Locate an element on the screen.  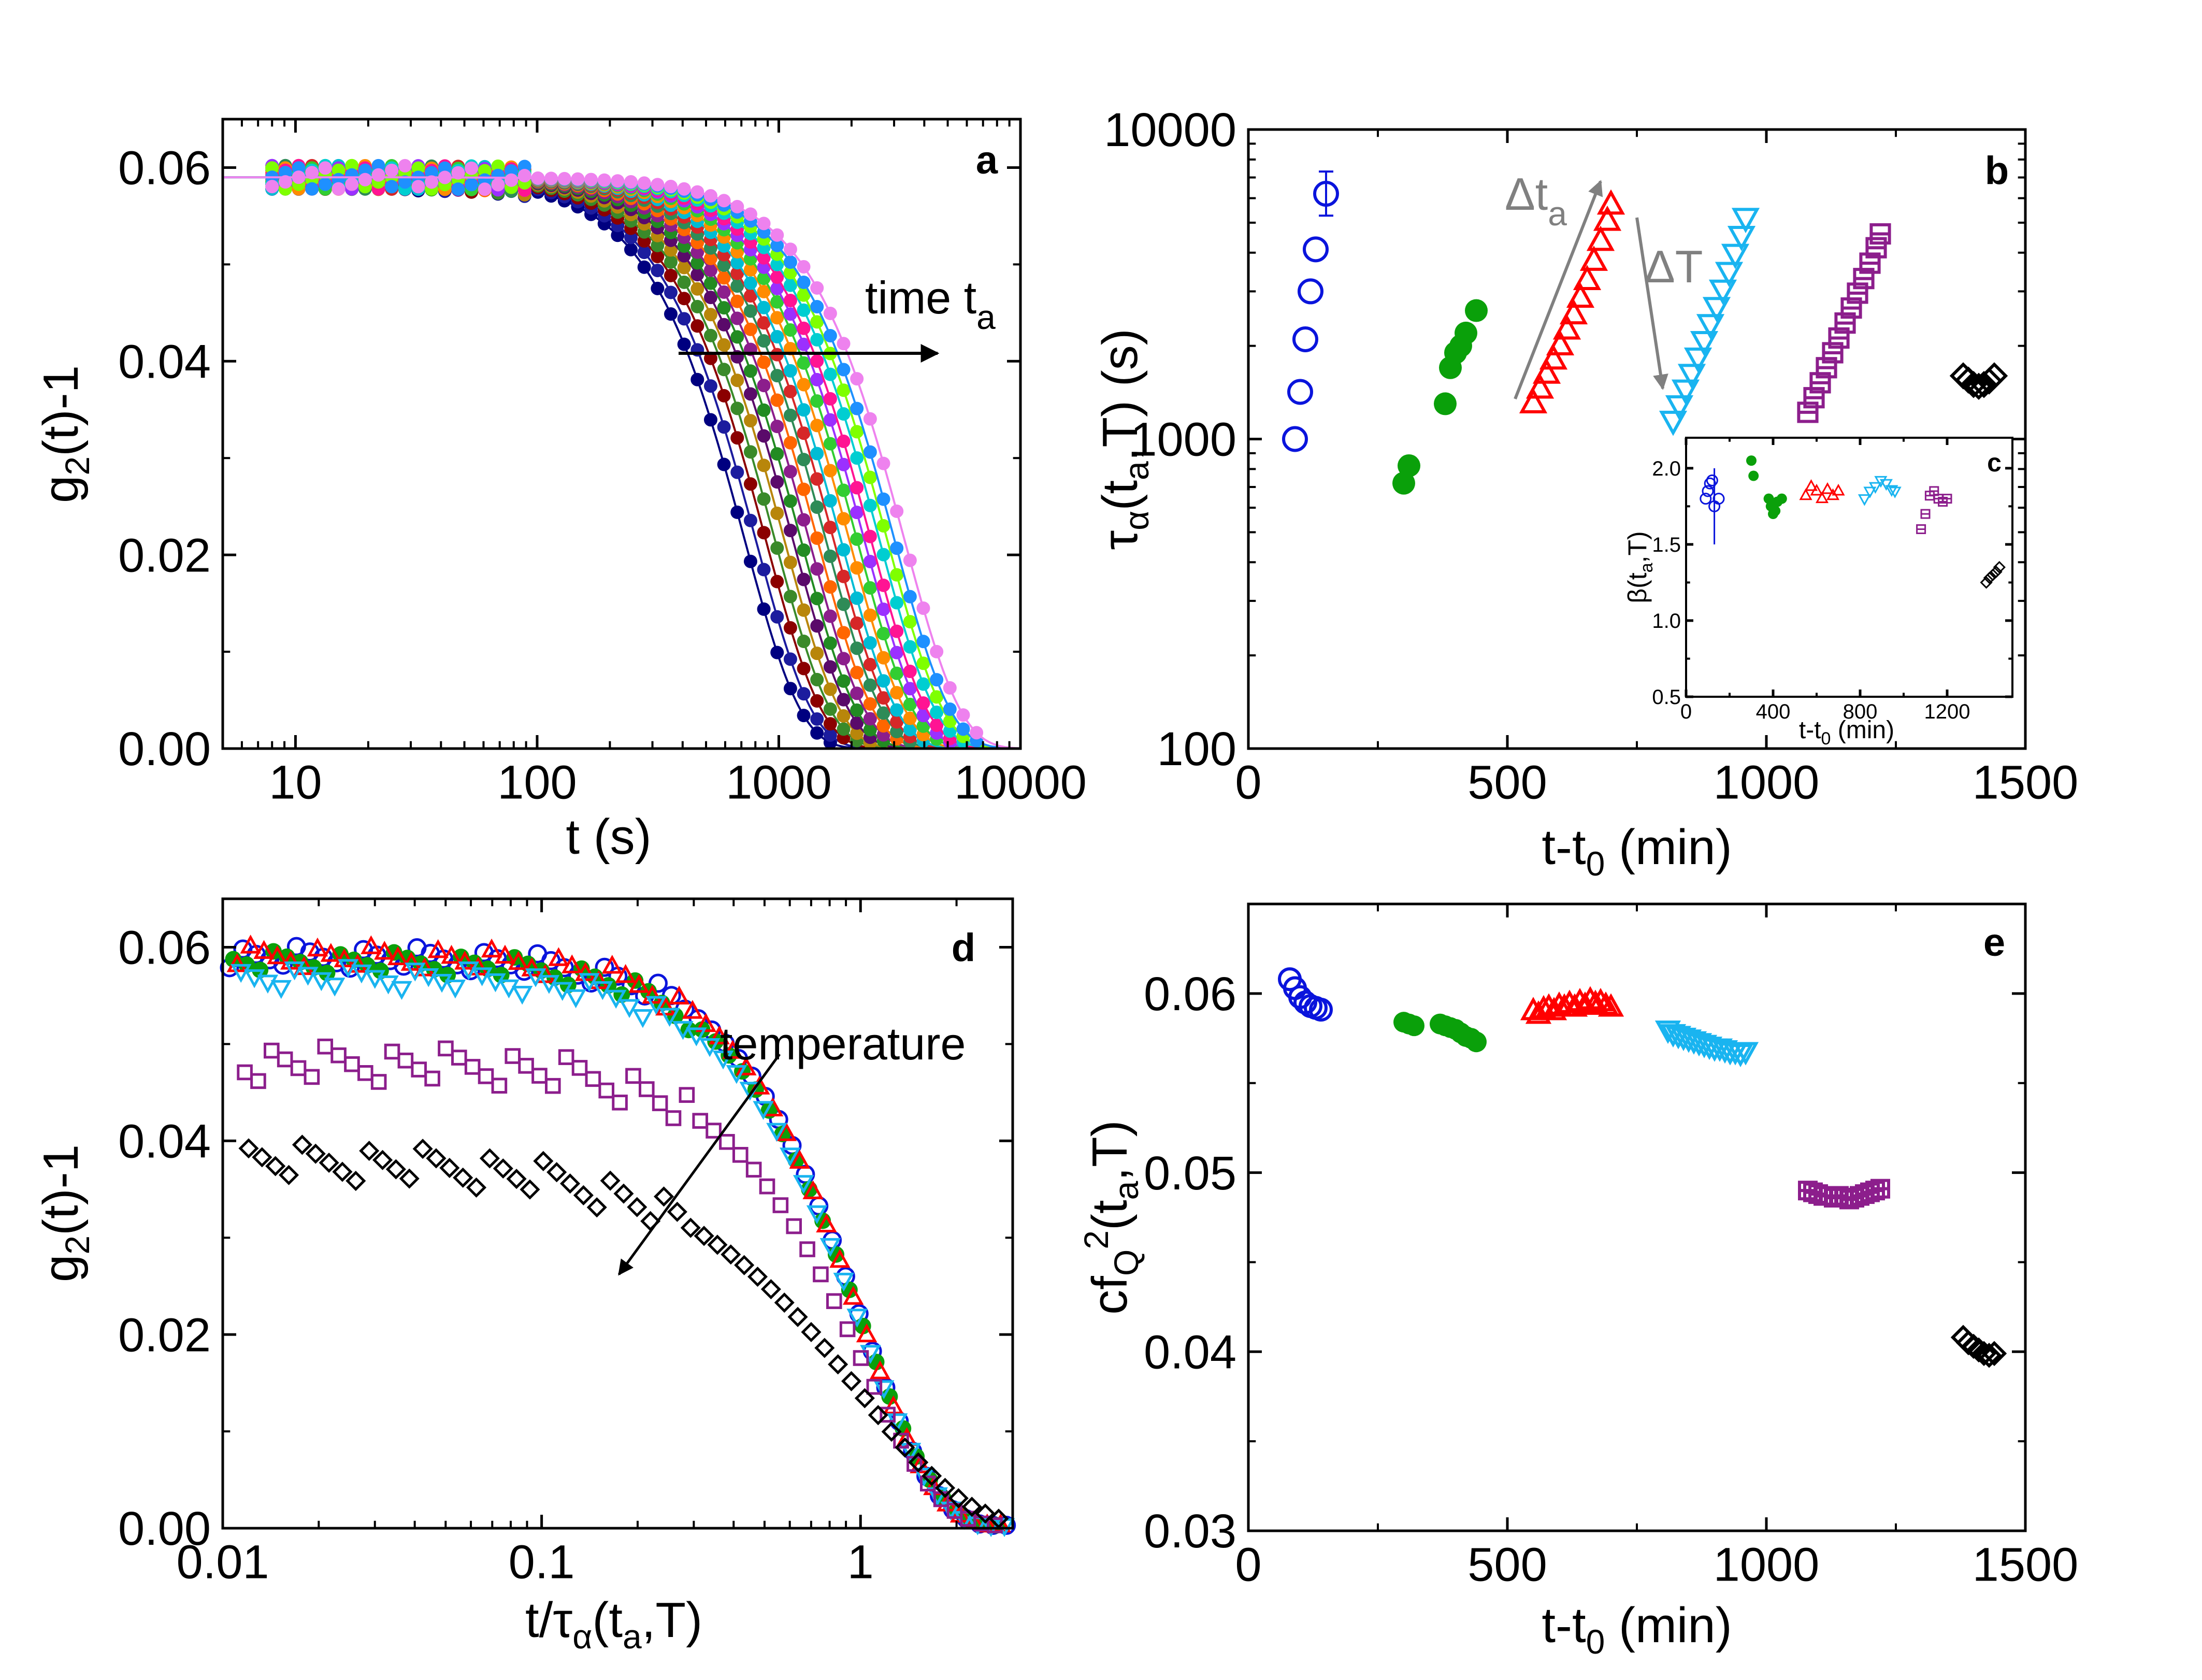
panel-e-marks is located at coordinates (1642, 1167).